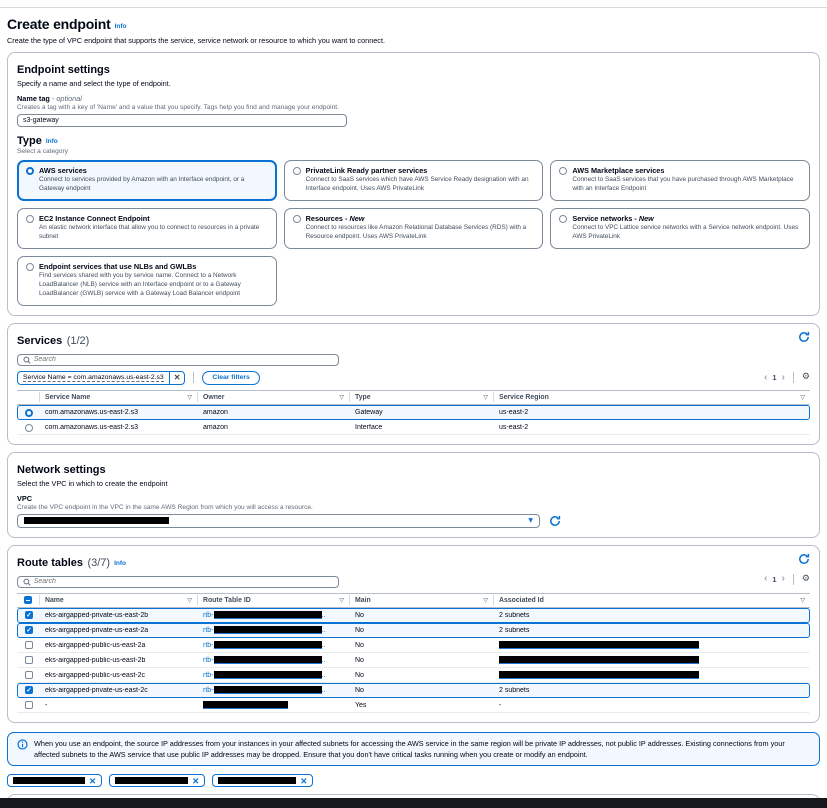  What do you see at coordinates (231, 377) in the screenshot?
I see `clear-filters-button: Clear filters` at bounding box center [231, 377].